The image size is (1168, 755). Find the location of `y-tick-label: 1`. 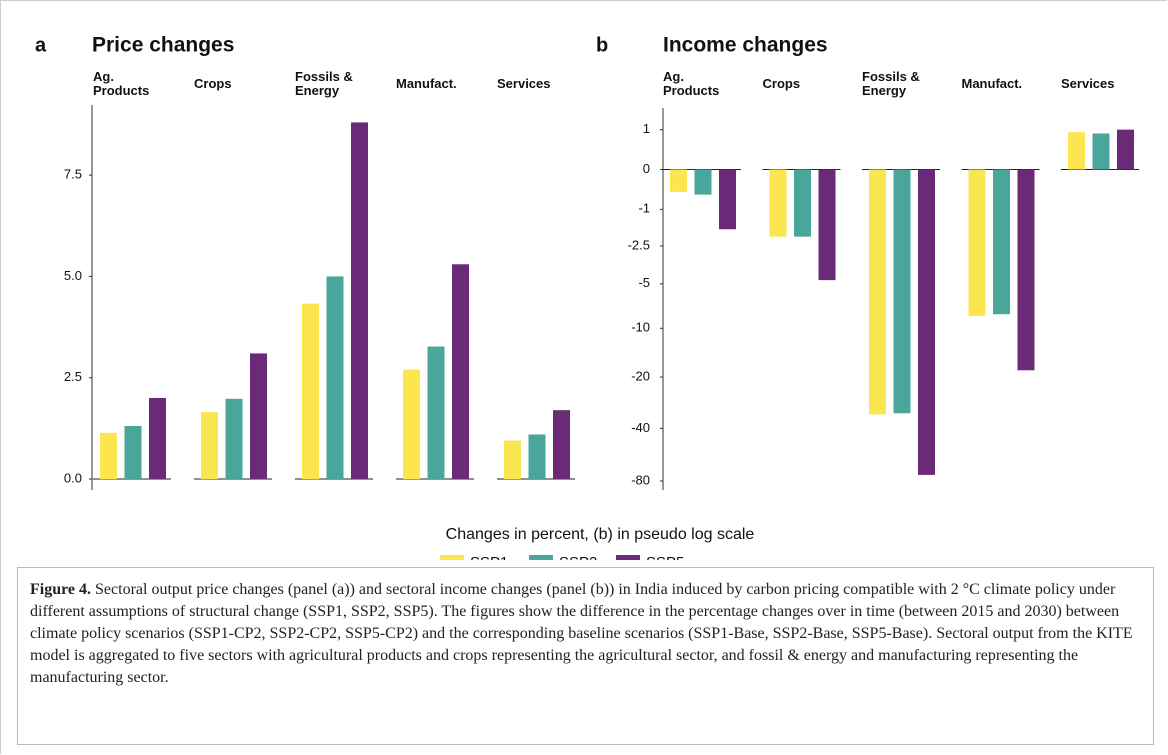

y-tick-label: 1 is located at coordinates (646, 128).